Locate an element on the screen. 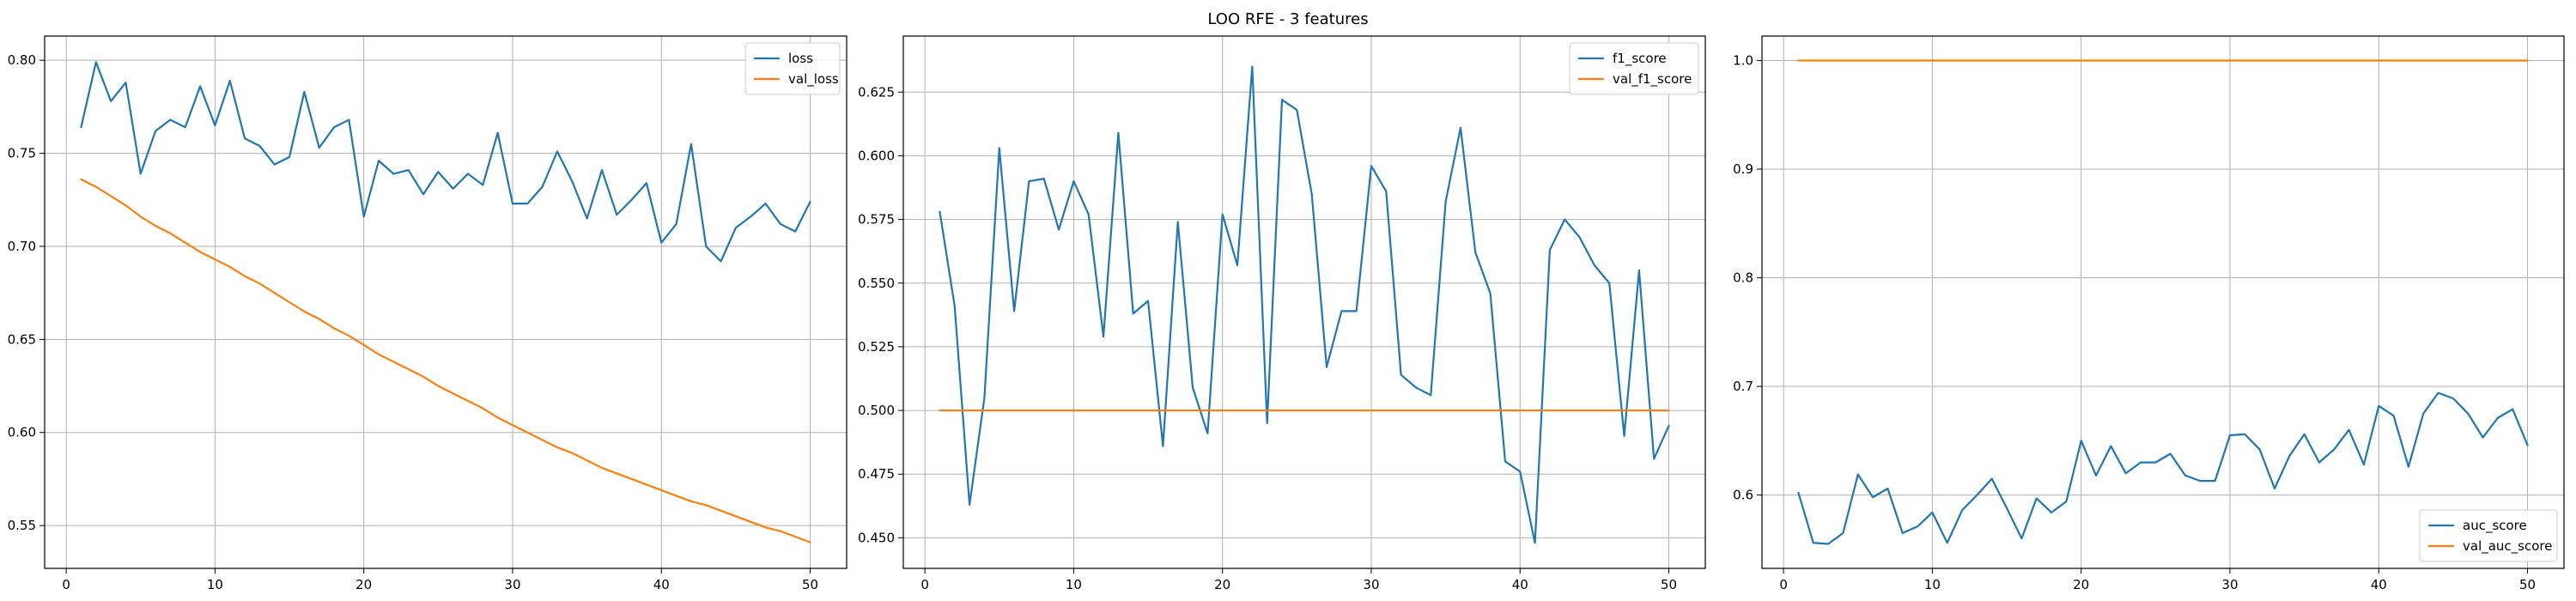 This screenshot has width=2576, height=601. chart-auc-score-x-tick-label: 0 is located at coordinates (1784, 584).